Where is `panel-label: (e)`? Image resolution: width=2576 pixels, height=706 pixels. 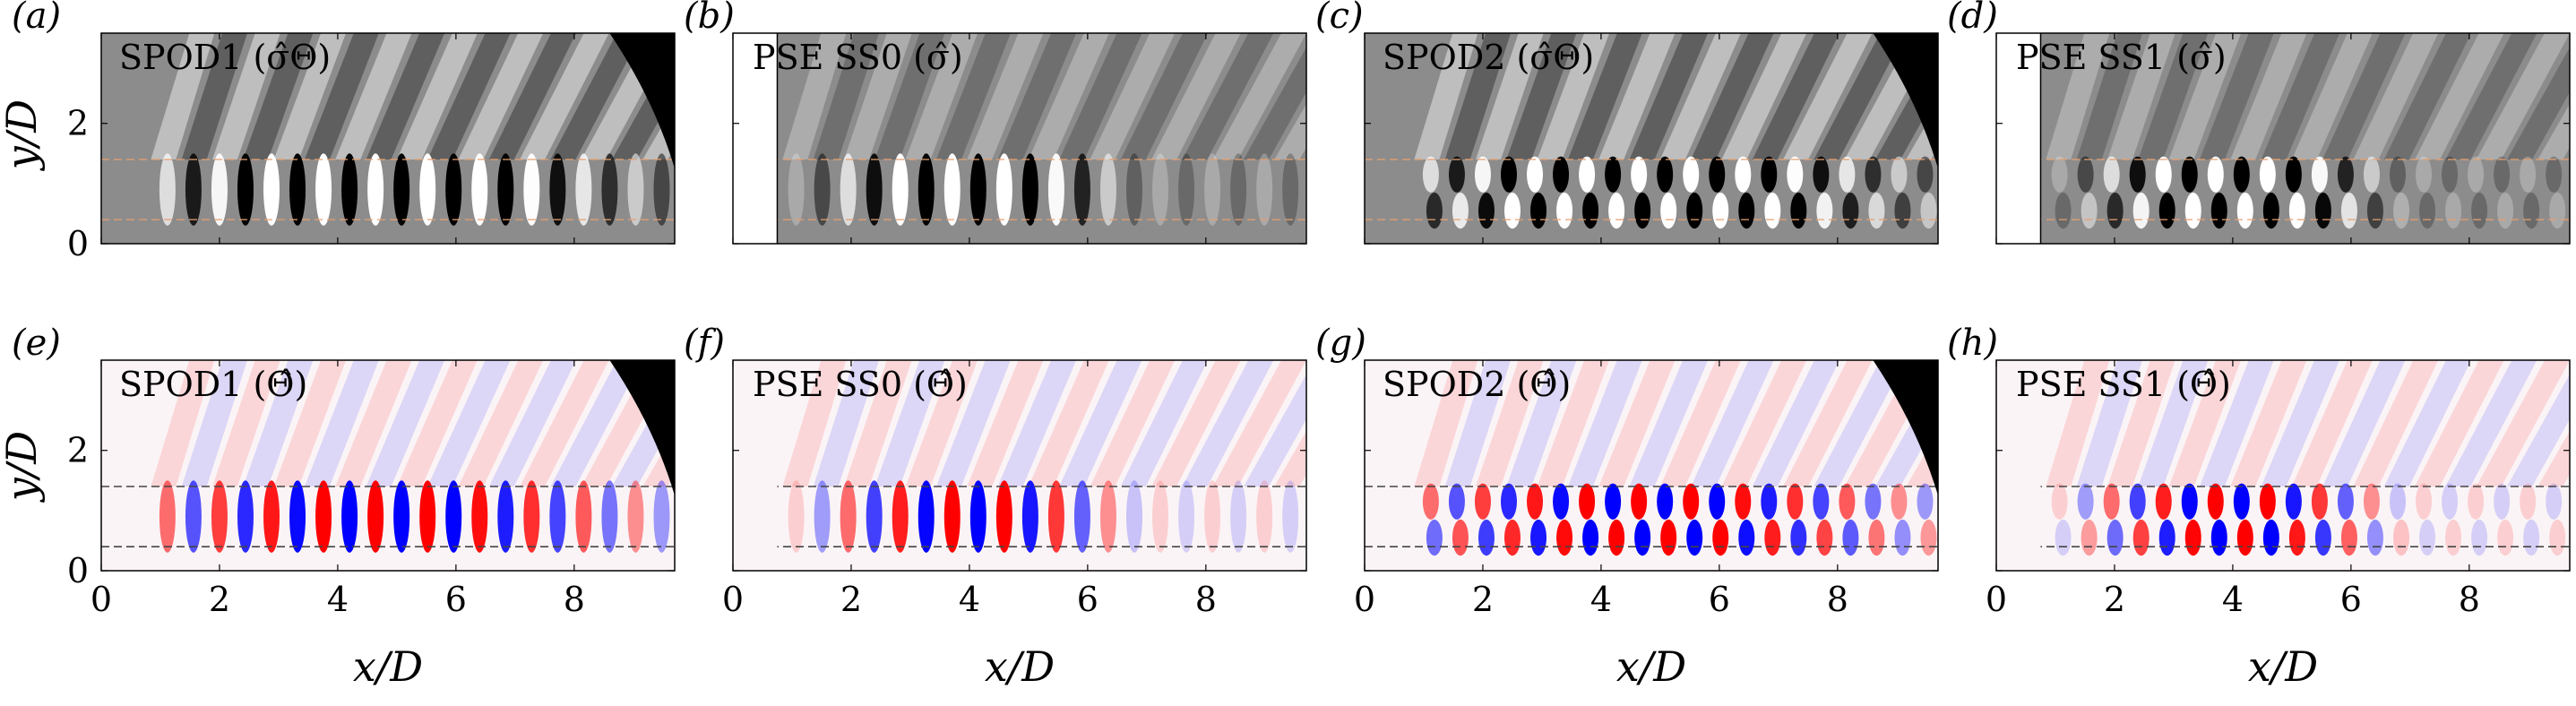 panel-label: (e) is located at coordinates (36, 343).